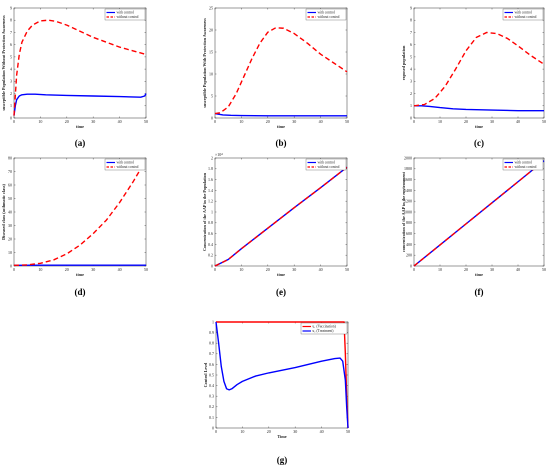 Image resolution: width=550 pixels, height=473 pixels. Describe the element at coordinates (211, 364) in the screenshot. I see `y-tick-label: 0.6` at that location.